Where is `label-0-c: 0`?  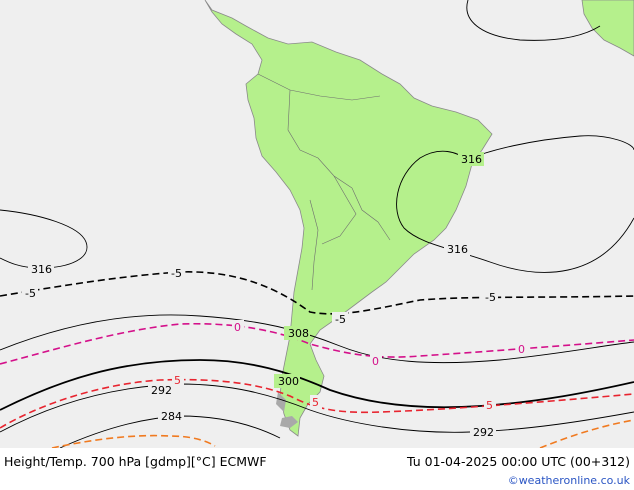 label-0-c: 0 is located at coordinates (521, 349).